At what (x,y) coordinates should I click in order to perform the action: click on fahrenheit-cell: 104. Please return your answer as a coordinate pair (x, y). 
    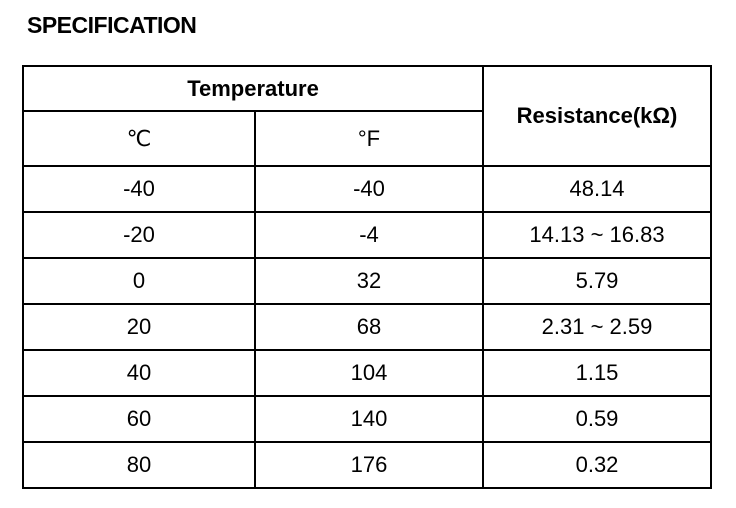
    Looking at the image, I should click on (369, 373).